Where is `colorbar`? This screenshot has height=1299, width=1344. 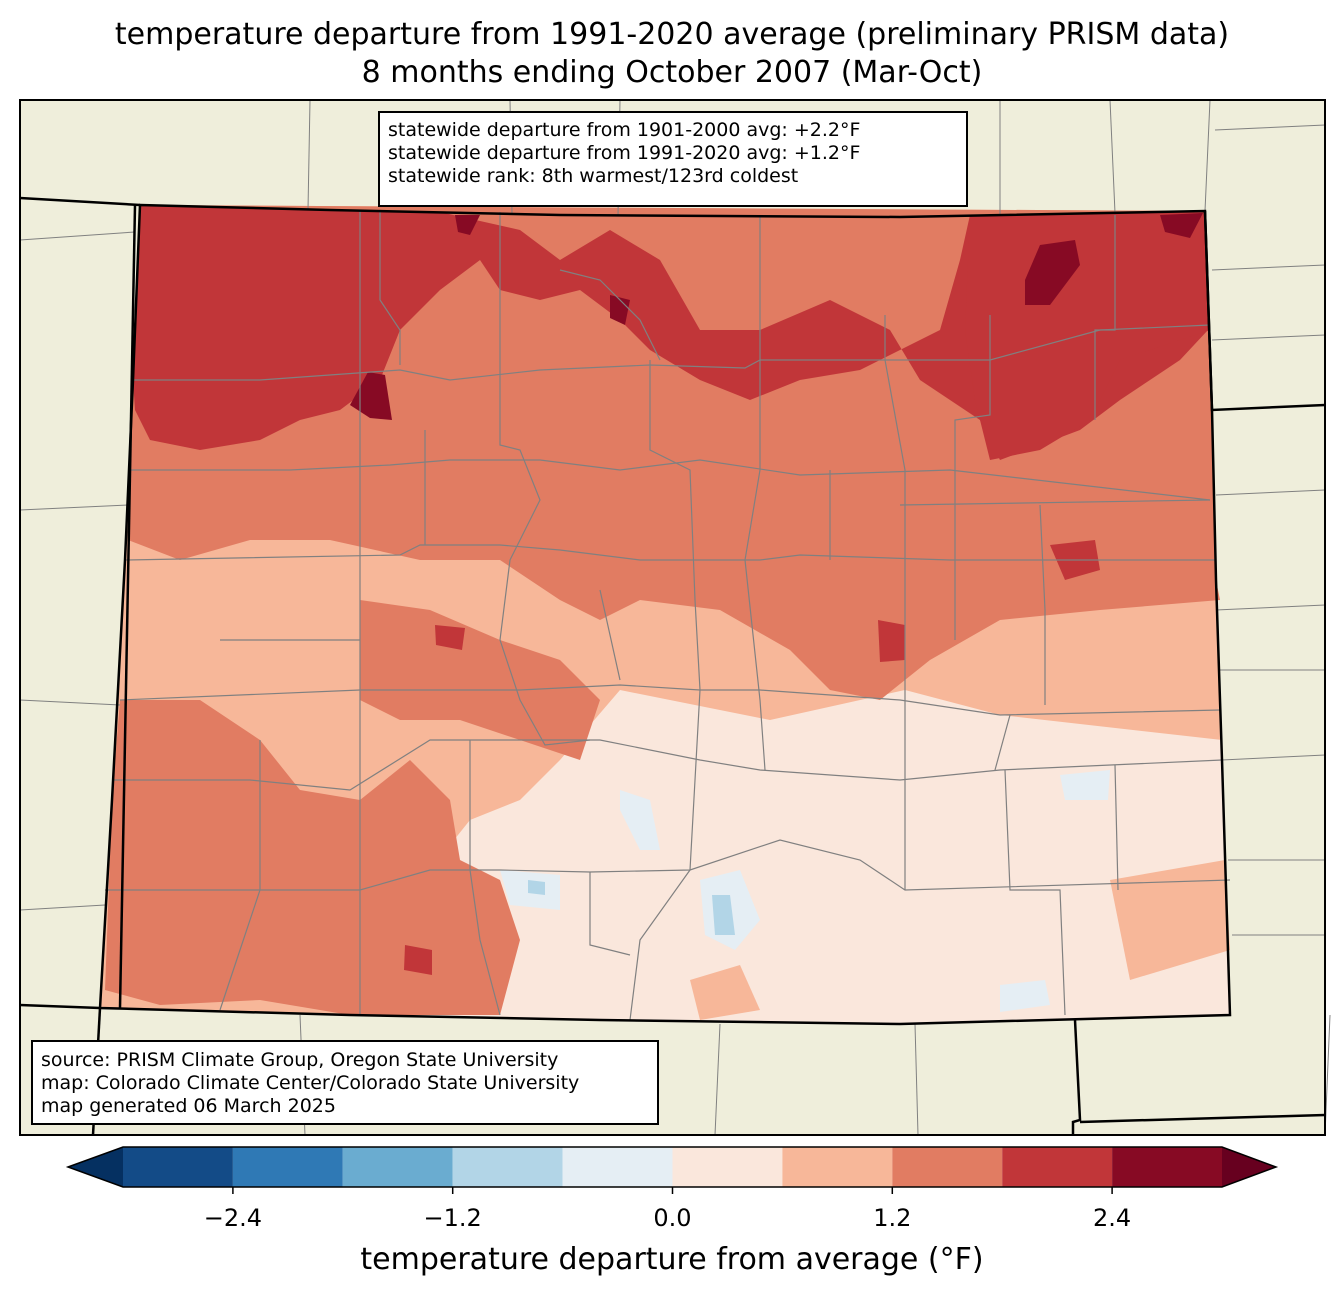
colorbar is located at coordinates (672, 1170).